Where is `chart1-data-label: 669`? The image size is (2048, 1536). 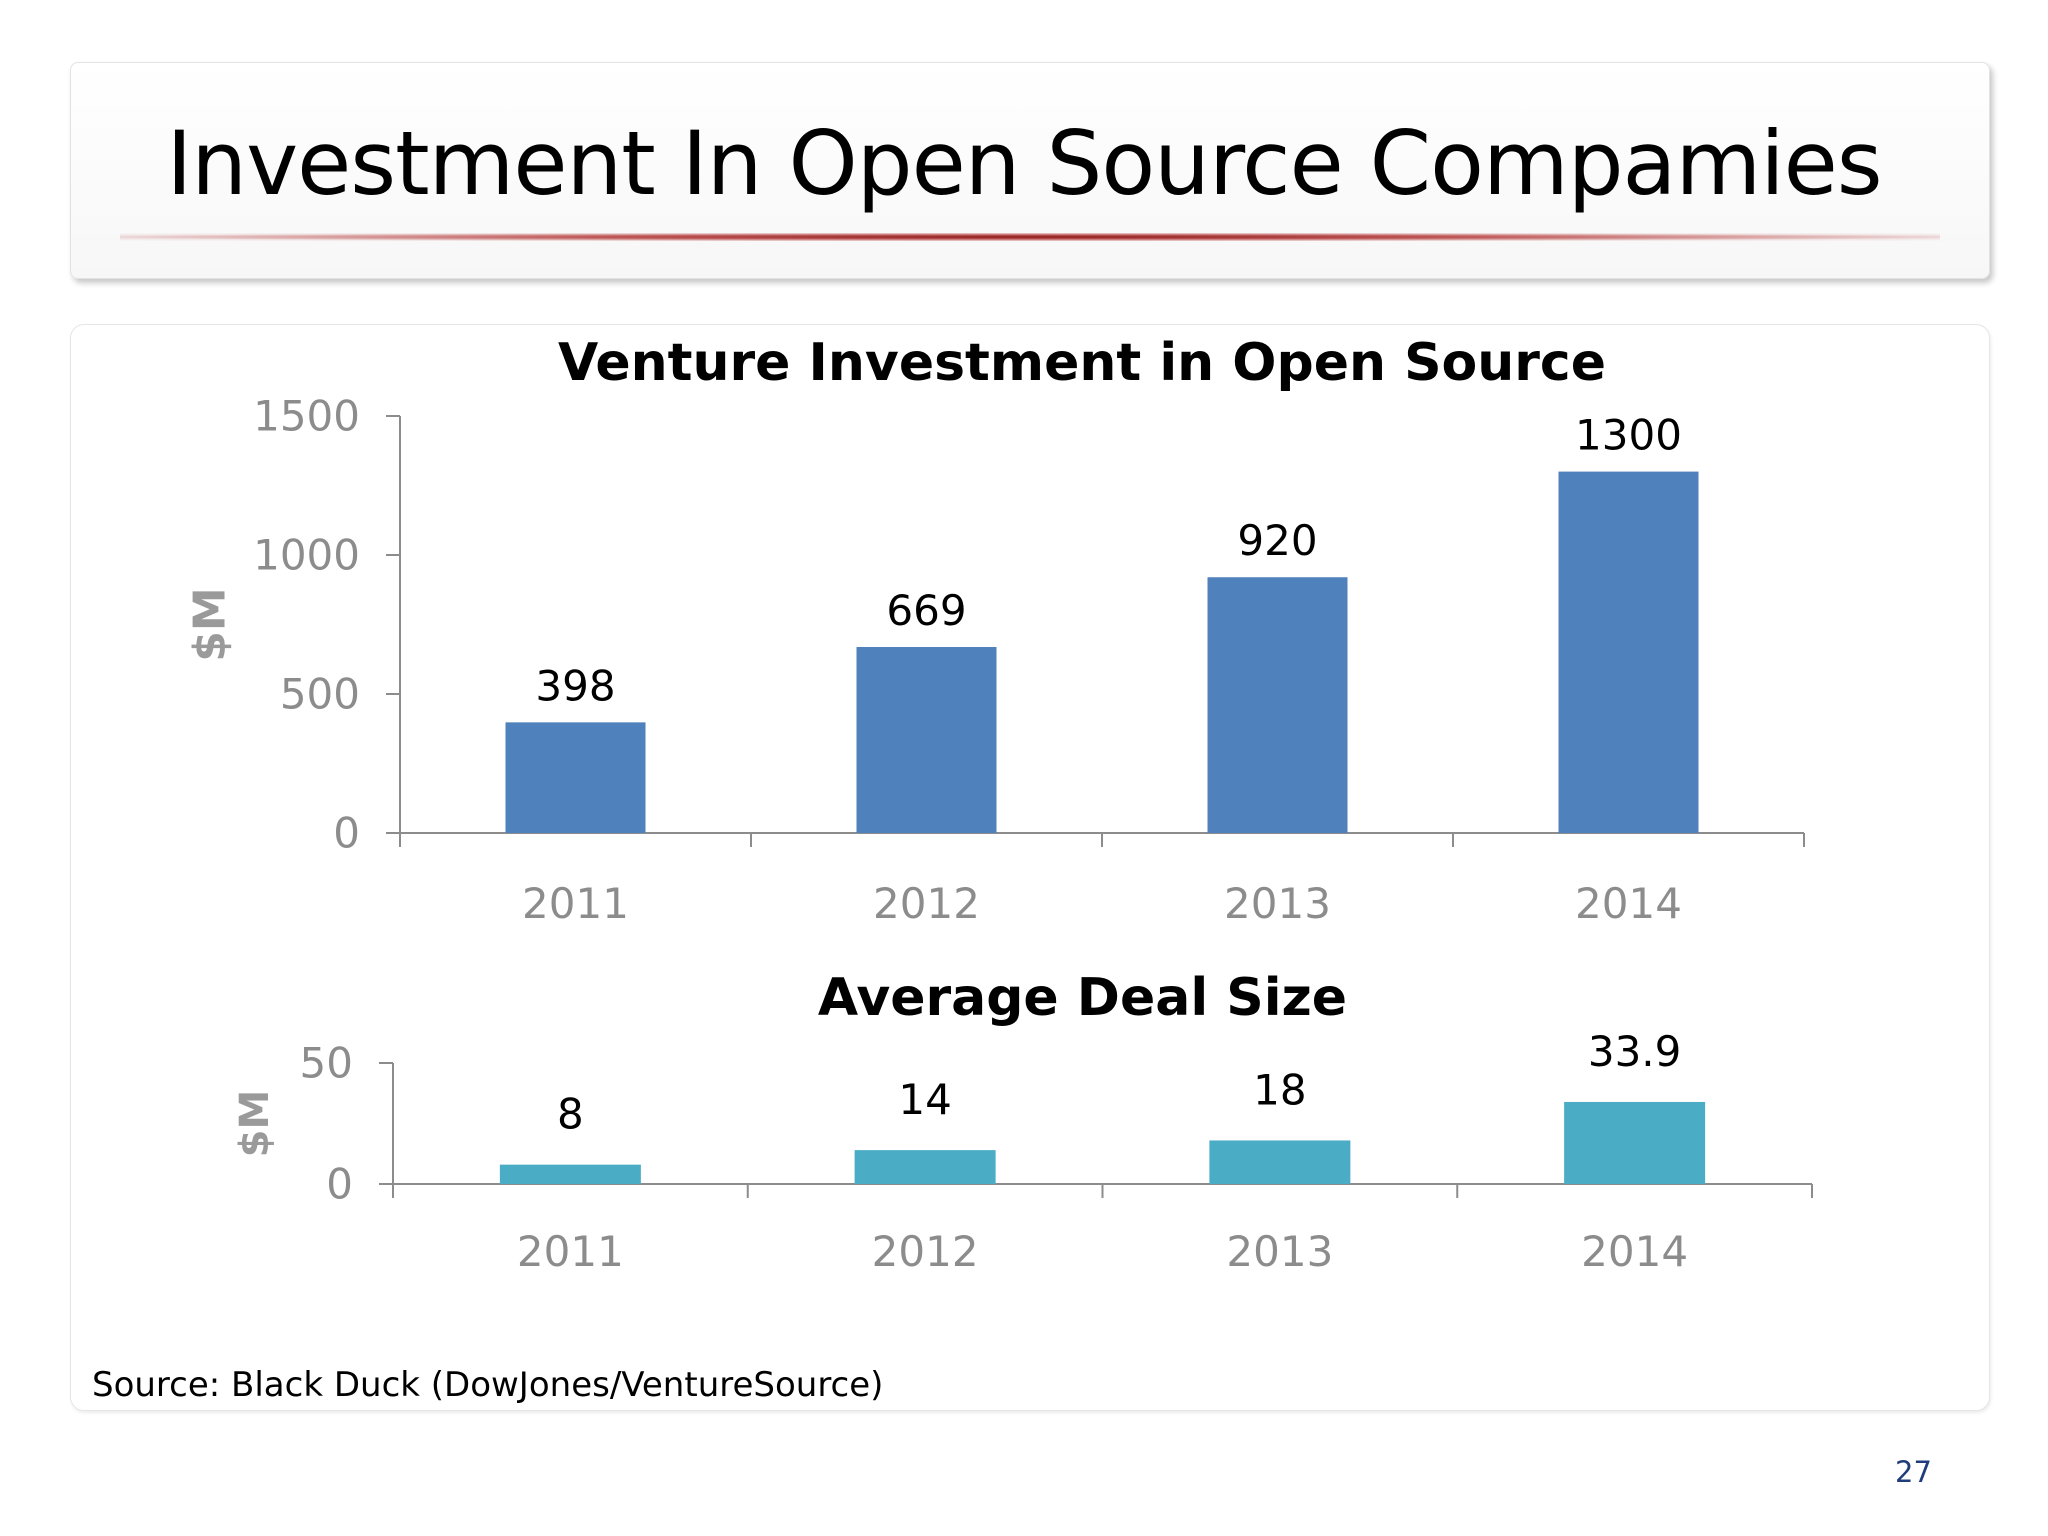
chart1-data-label: 669 is located at coordinates (926, 610).